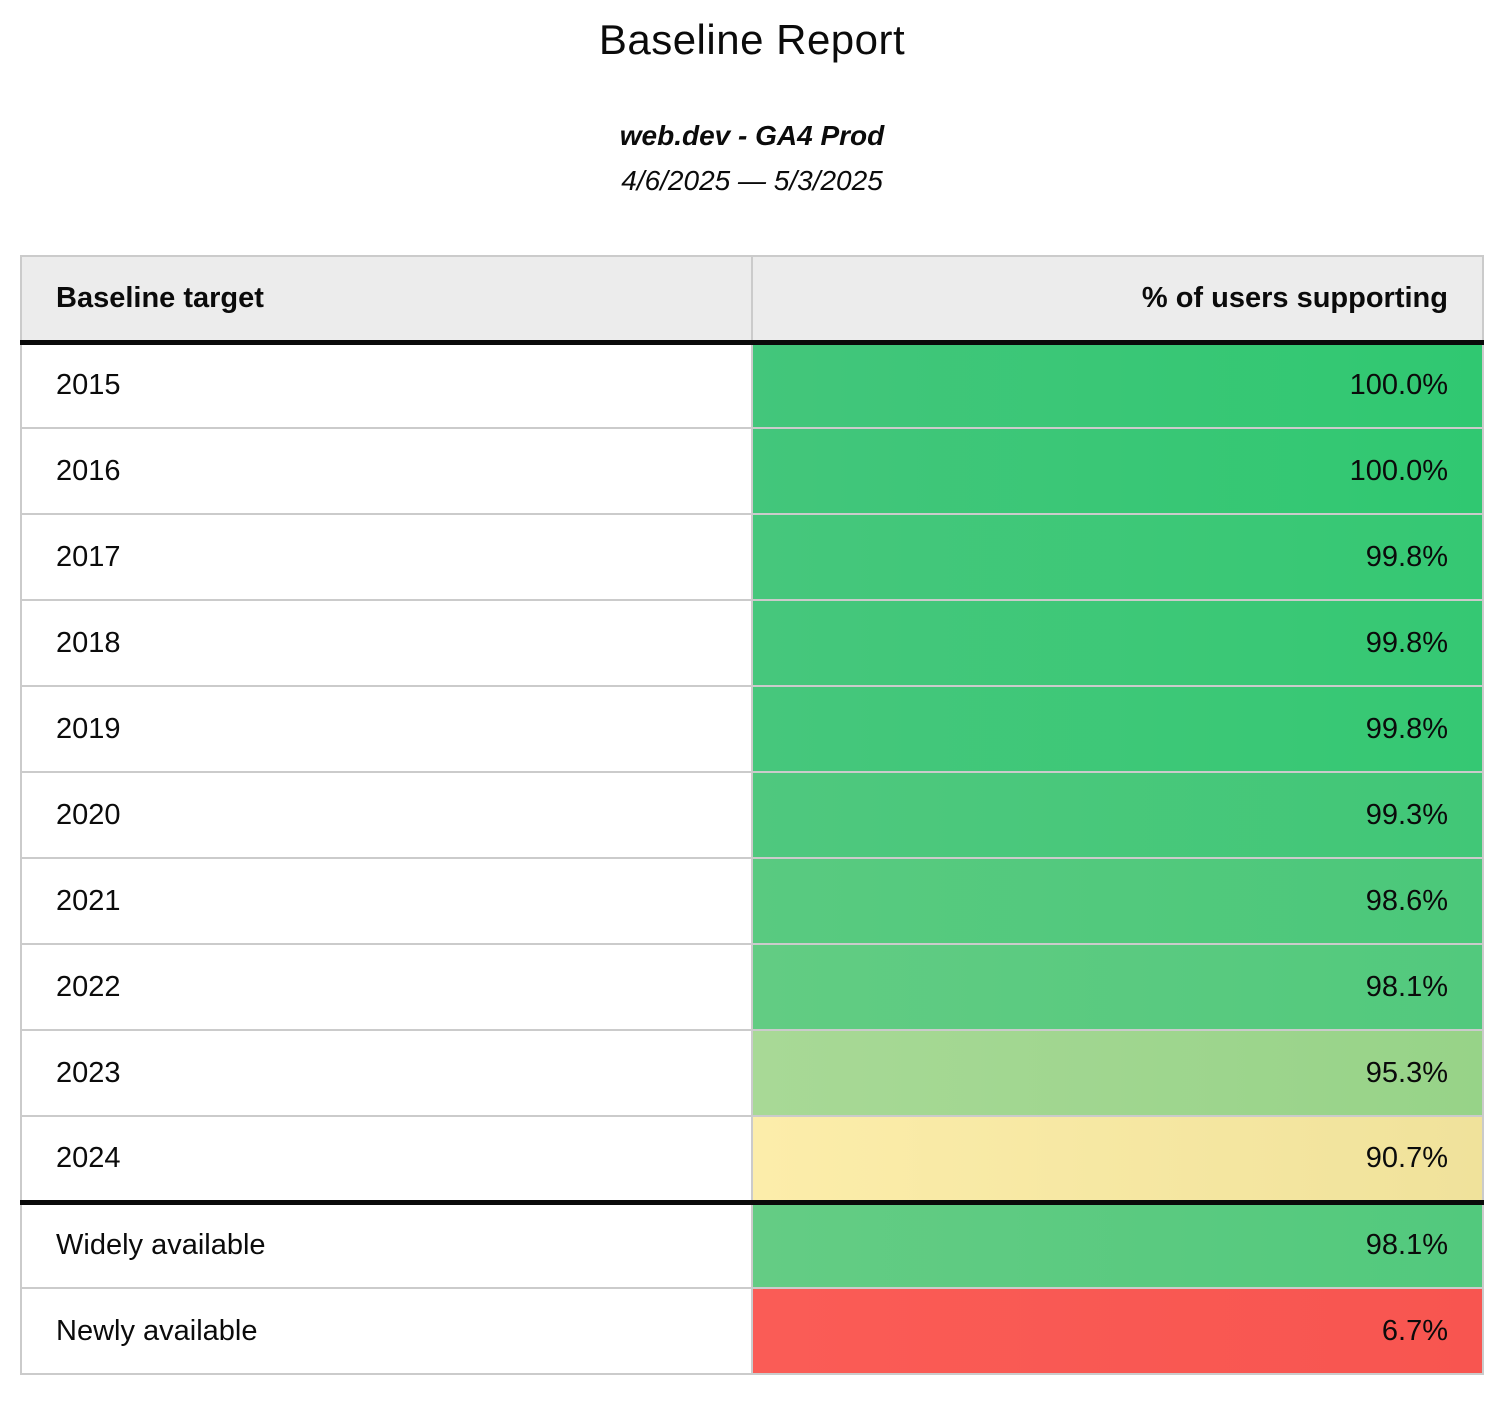 The image size is (1504, 1426). What do you see at coordinates (386, 1244) in the screenshot?
I see `baseline-target-cell: Widely available` at bounding box center [386, 1244].